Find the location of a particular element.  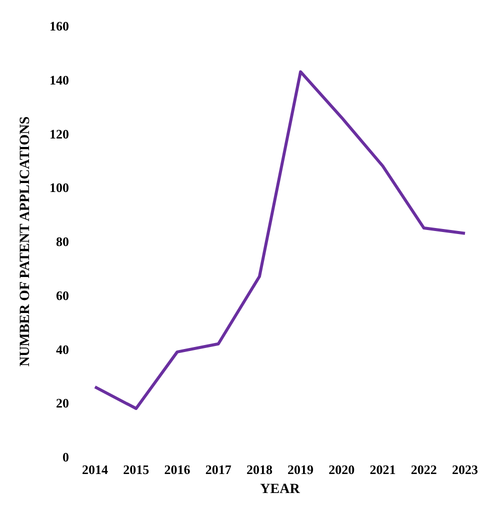

x-tick-label: 2017 is located at coordinates (218, 470).